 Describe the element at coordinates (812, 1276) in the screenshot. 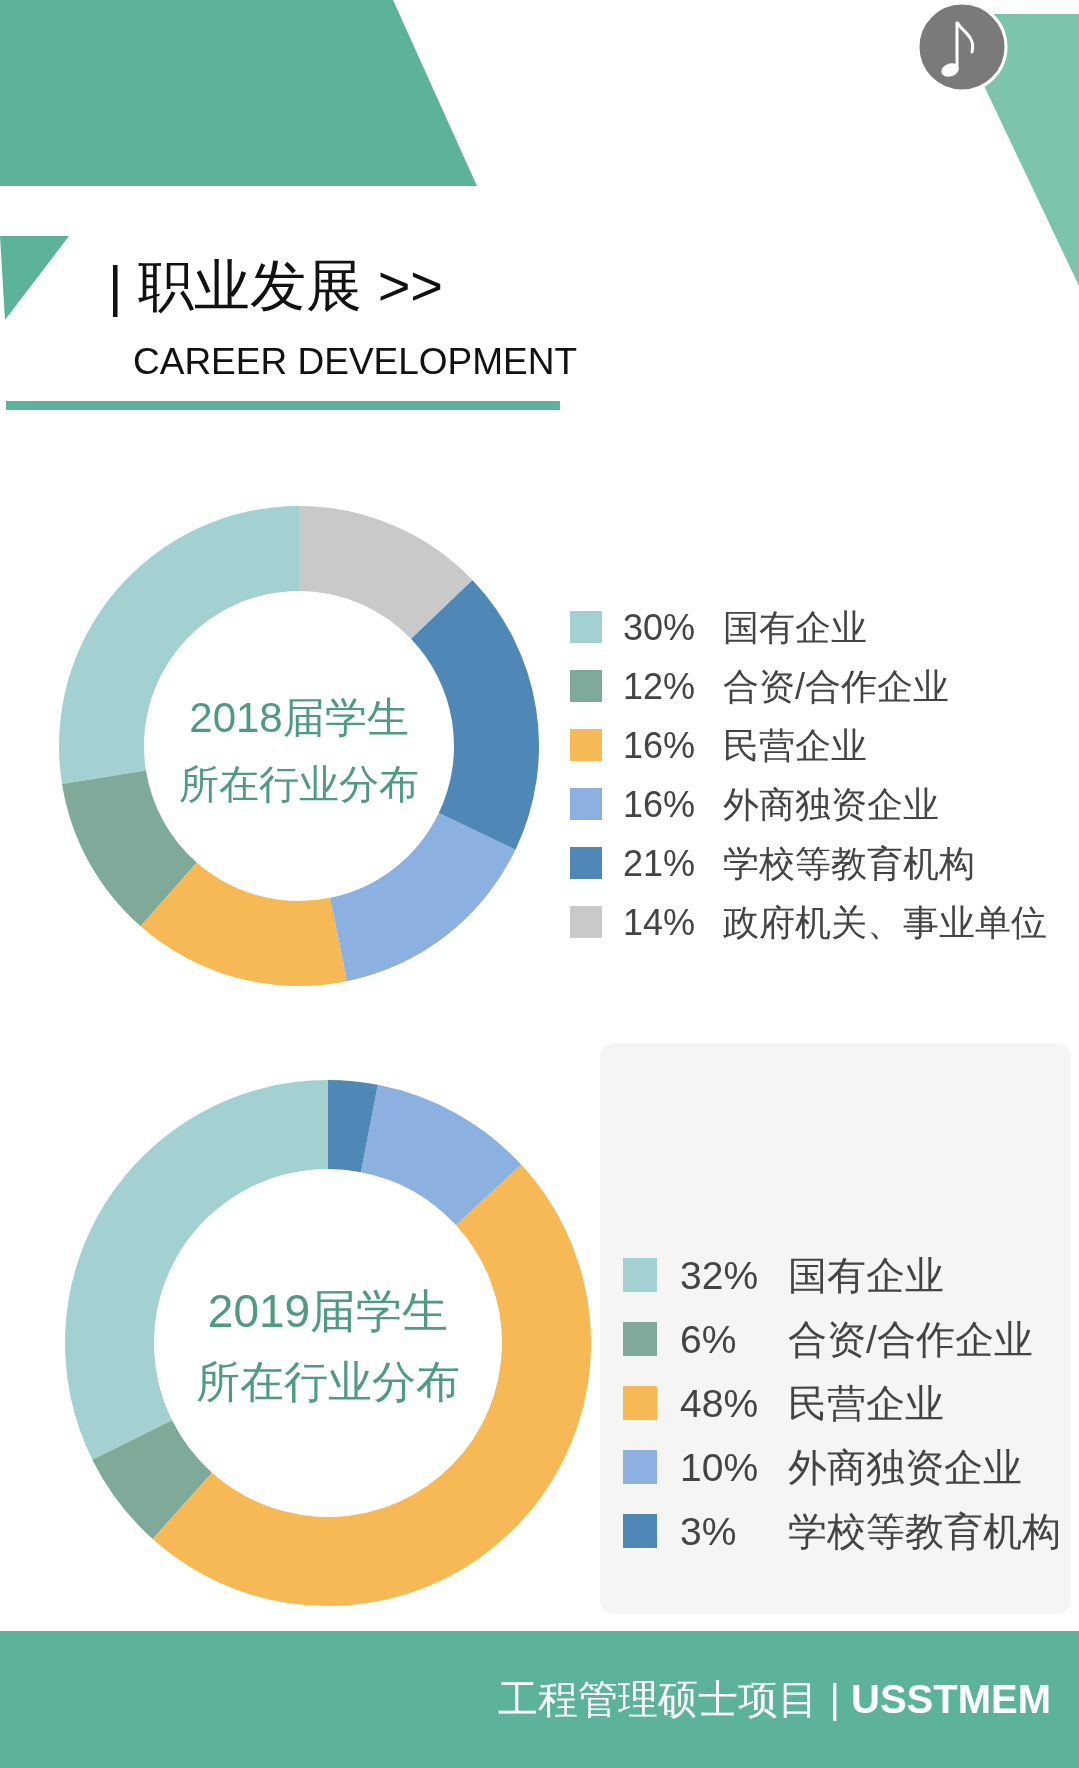

I see `legend-label: 32% 国有企业` at that location.